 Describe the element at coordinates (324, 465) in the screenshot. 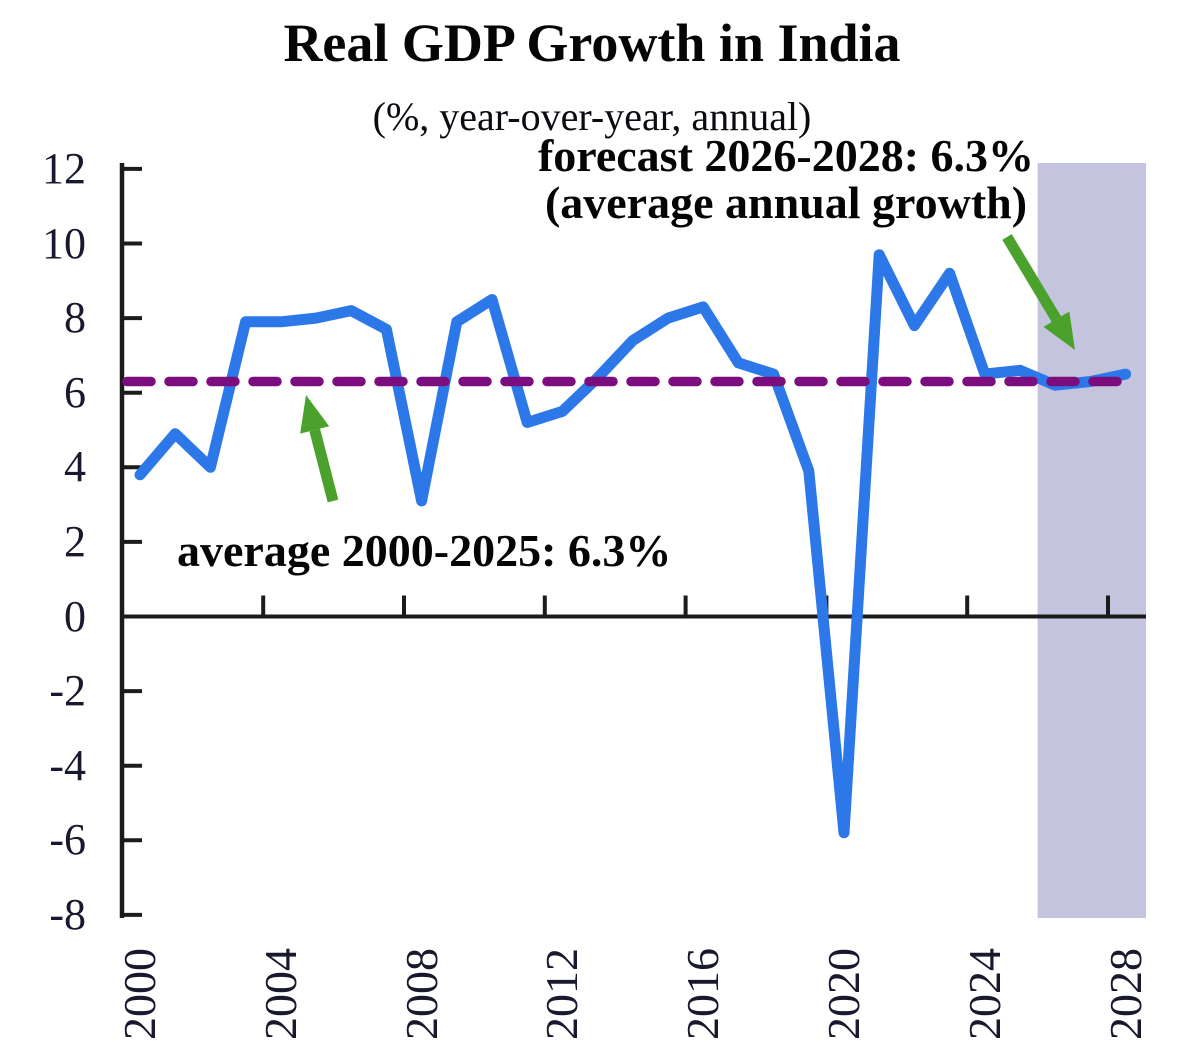

I see `average-arrow-shaft` at that location.